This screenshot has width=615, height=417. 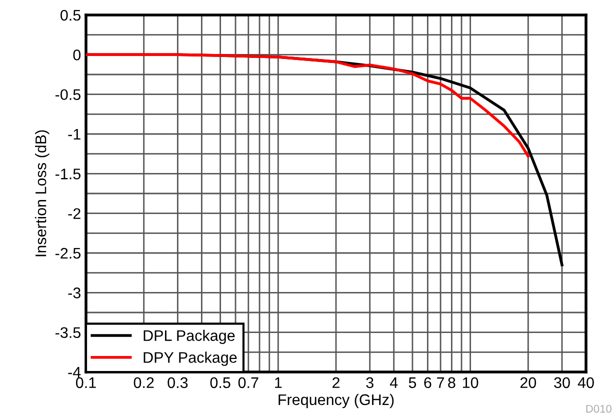 What do you see at coordinates (77, 55) in the screenshot?
I see `y-tick-label: 0` at bounding box center [77, 55].